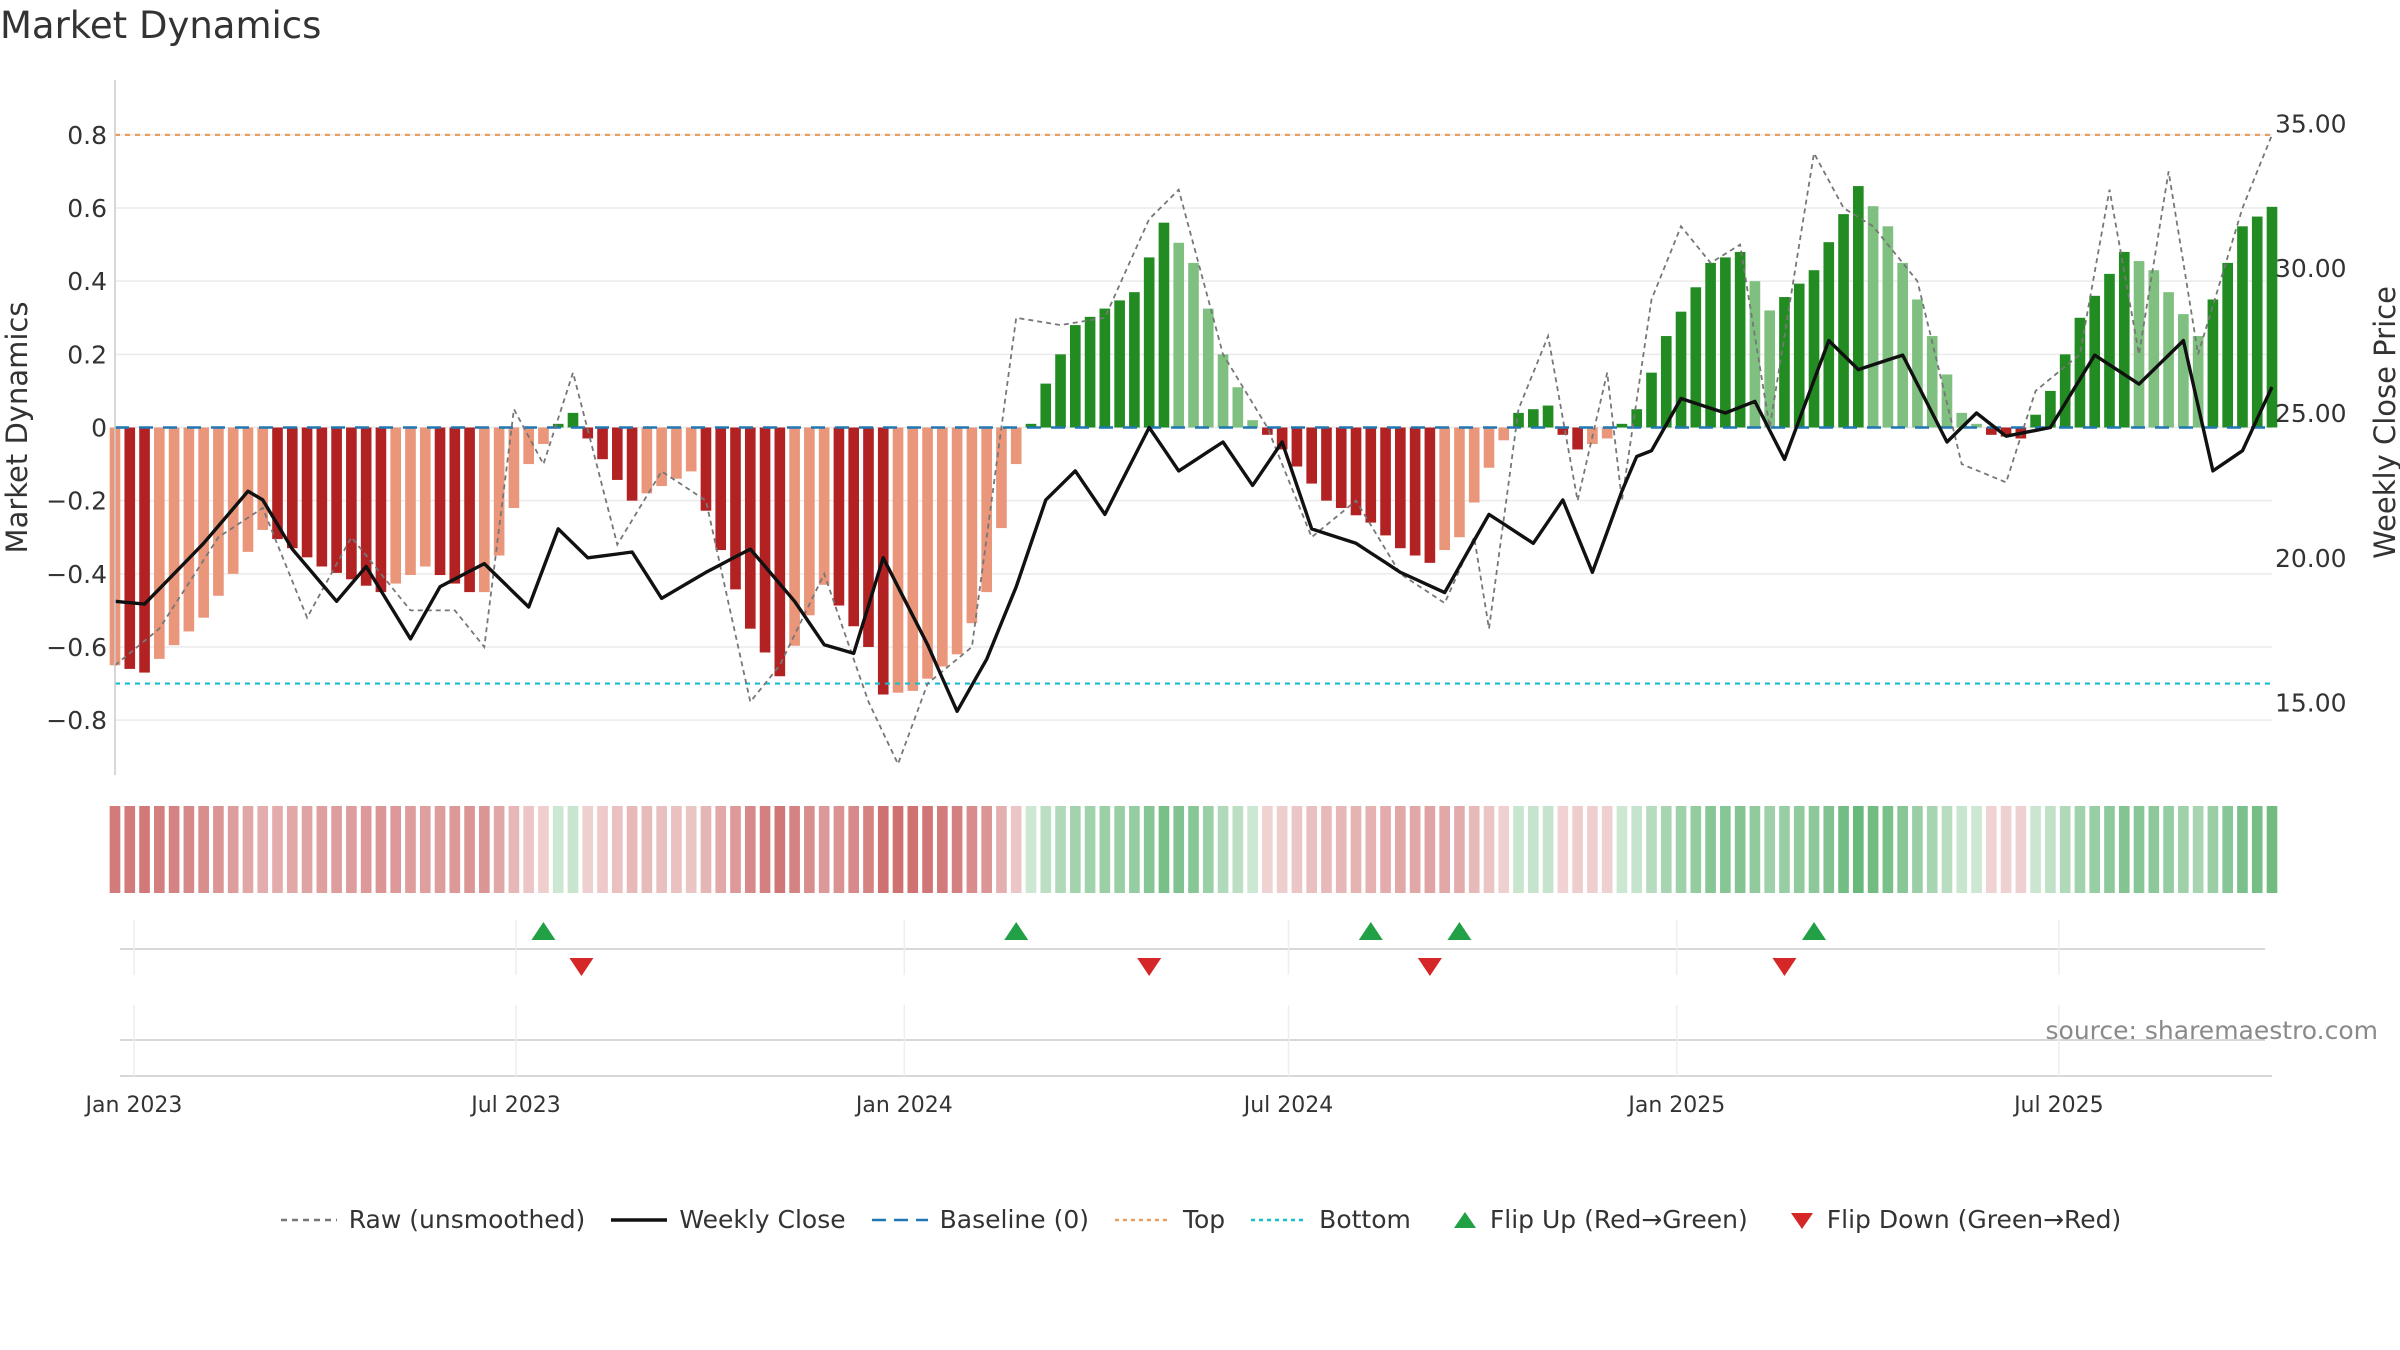 The width and height of the screenshot is (2400, 1350). I want to click on y-tick-label: 0.6, so click(87, 208).